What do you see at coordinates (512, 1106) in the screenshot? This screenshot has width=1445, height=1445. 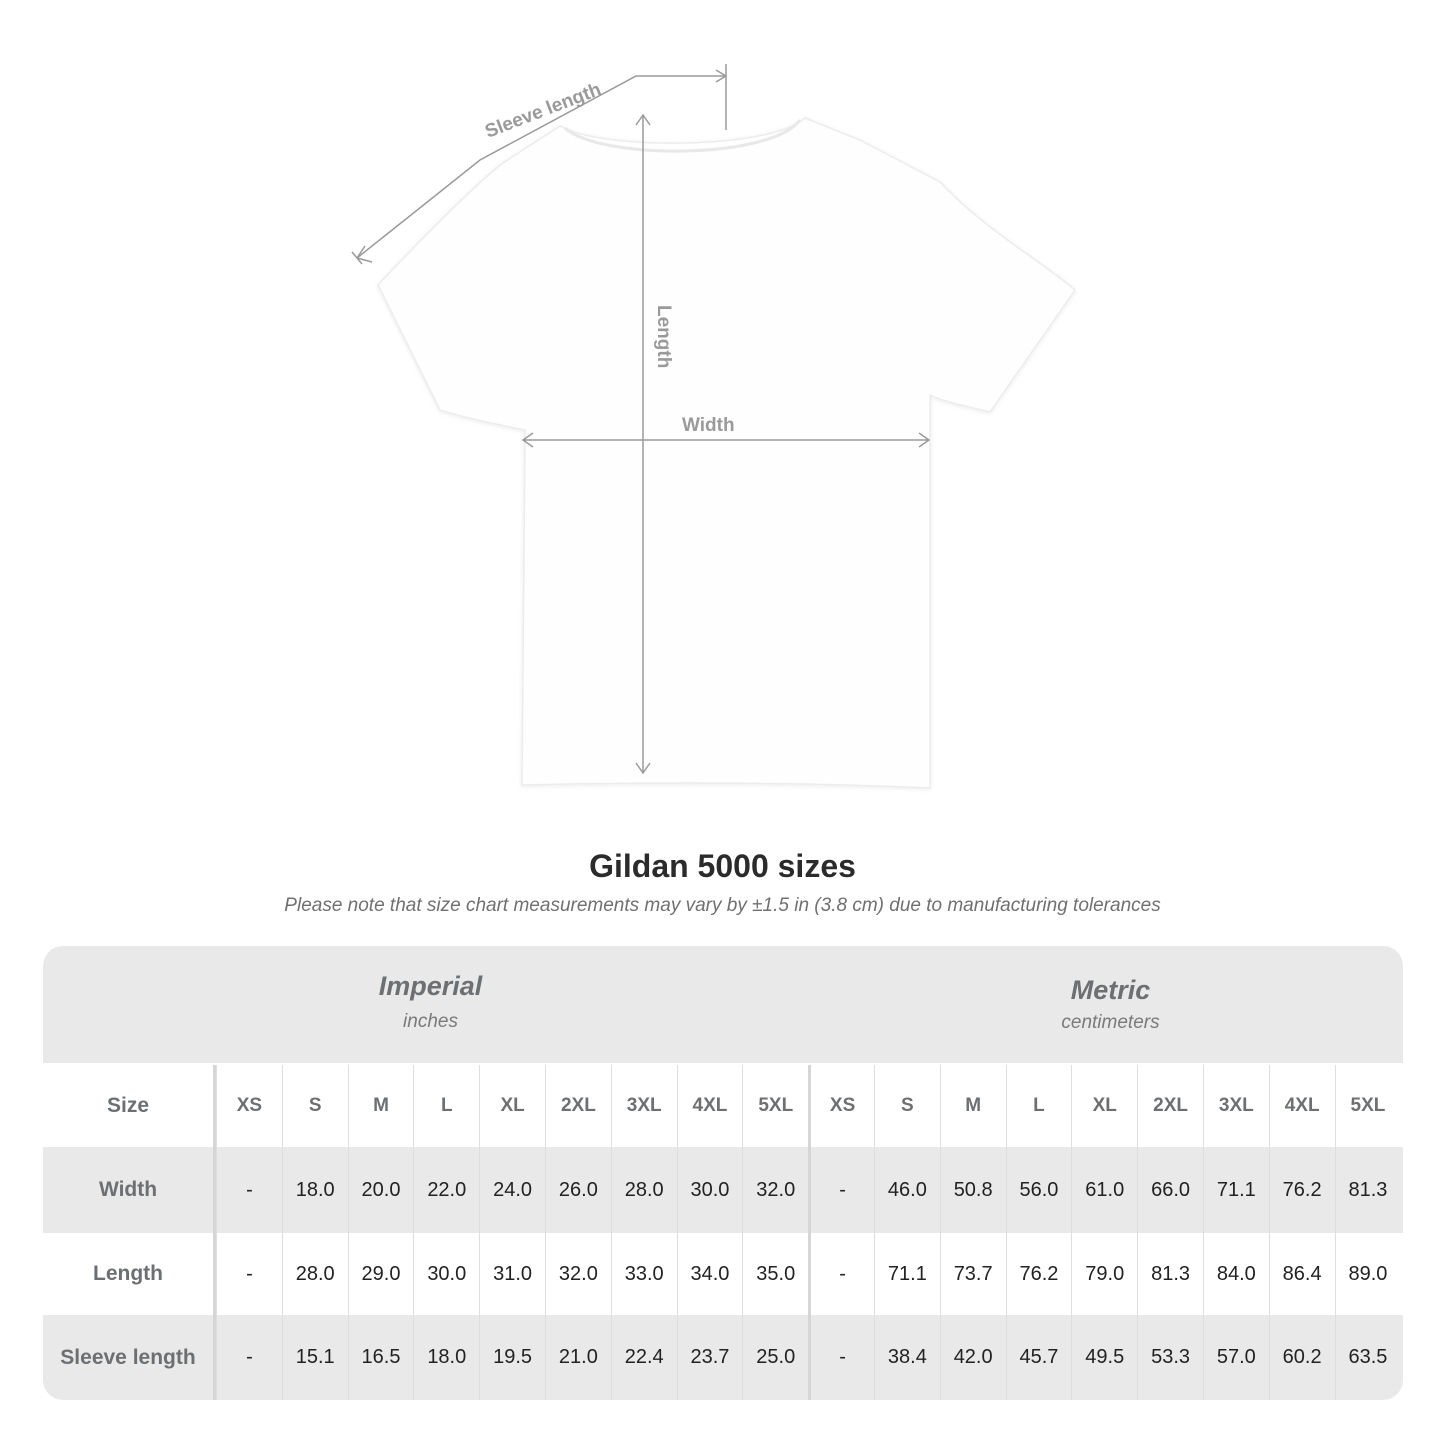 I see `imperial-size-xl: XL` at bounding box center [512, 1106].